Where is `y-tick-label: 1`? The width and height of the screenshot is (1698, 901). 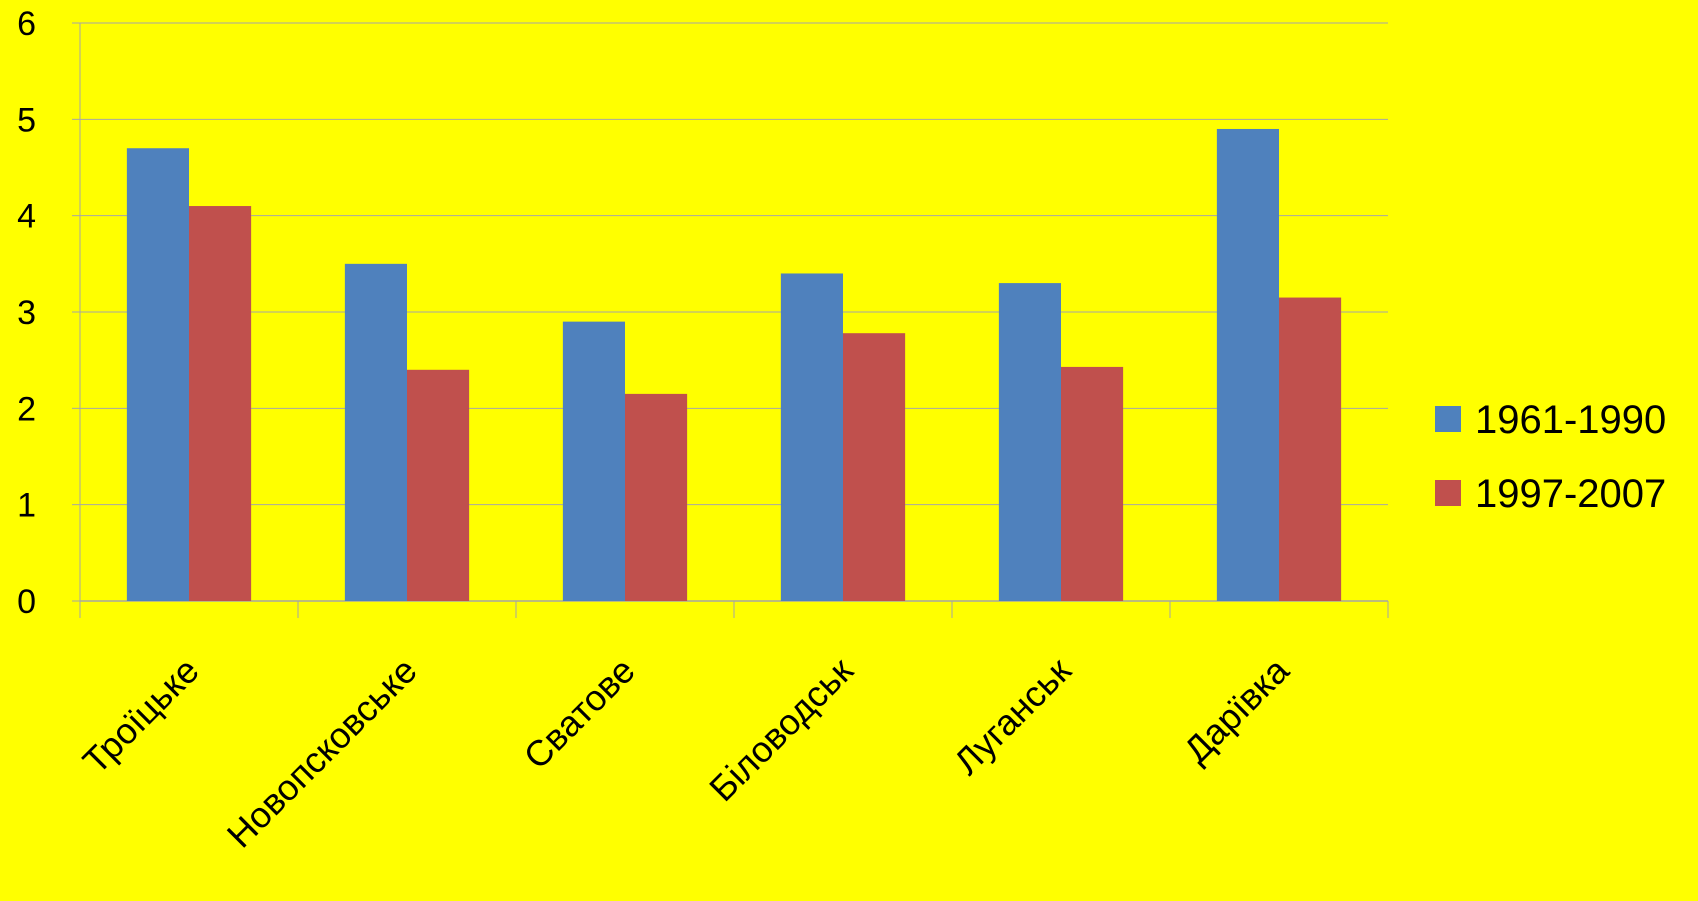
y-tick-label: 1 is located at coordinates (26, 506).